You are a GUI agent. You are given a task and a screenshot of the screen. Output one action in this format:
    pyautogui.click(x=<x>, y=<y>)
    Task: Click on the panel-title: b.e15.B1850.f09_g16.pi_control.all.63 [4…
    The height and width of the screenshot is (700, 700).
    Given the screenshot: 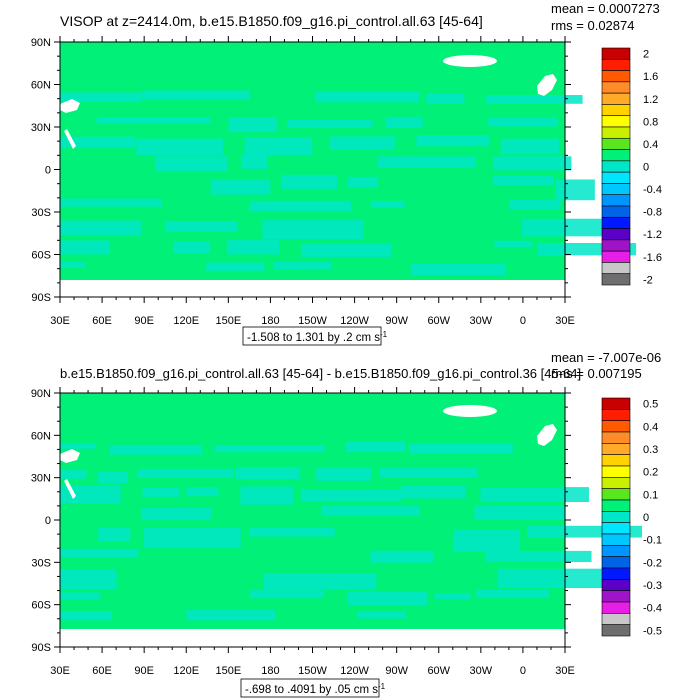 What is the action you would take?
    pyautogui.click(x=320, y=373)
    